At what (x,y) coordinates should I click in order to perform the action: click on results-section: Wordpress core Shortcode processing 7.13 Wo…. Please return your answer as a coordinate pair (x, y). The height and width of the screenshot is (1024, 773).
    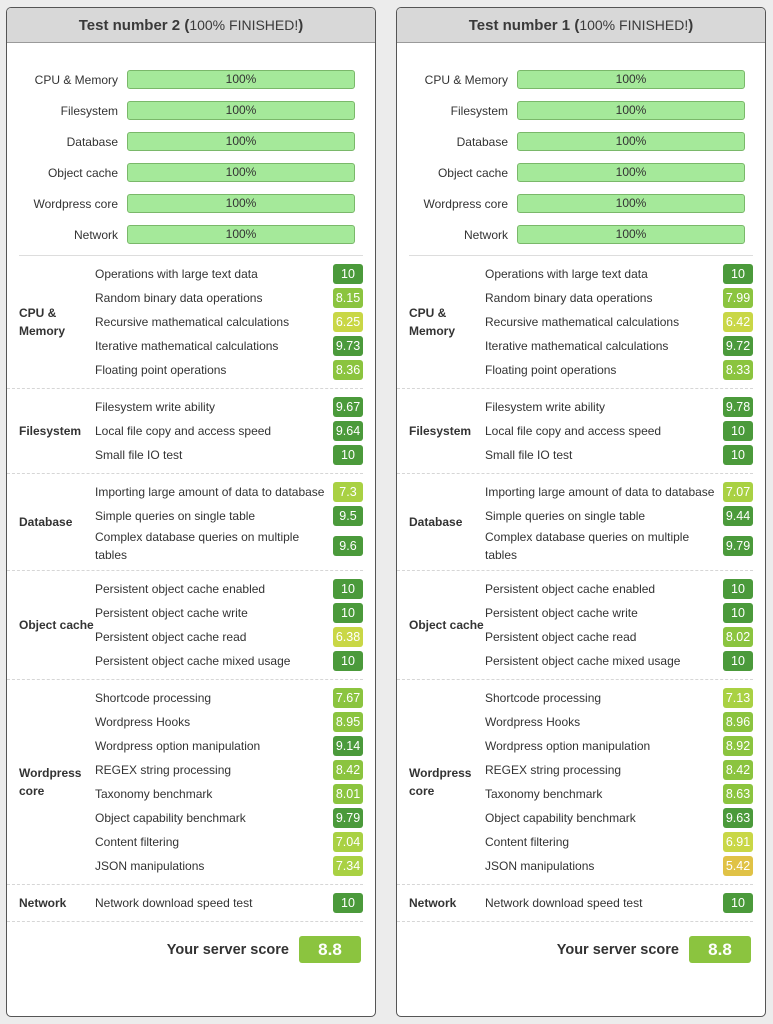
    Looking at the image, I should click on (575, 782).